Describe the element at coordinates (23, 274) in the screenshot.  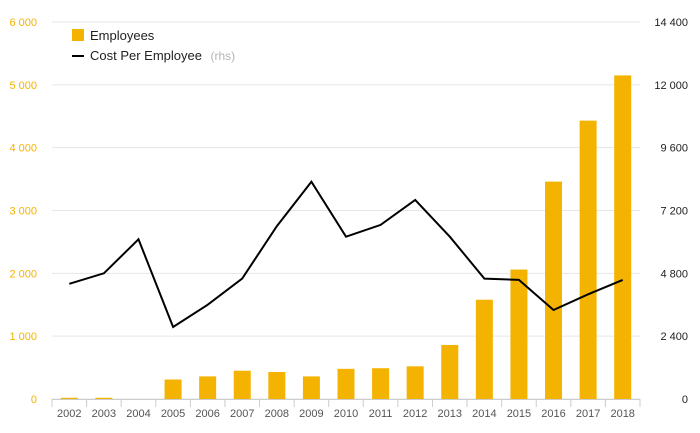
I see `y-left-tick-label: 2 000` at that location.